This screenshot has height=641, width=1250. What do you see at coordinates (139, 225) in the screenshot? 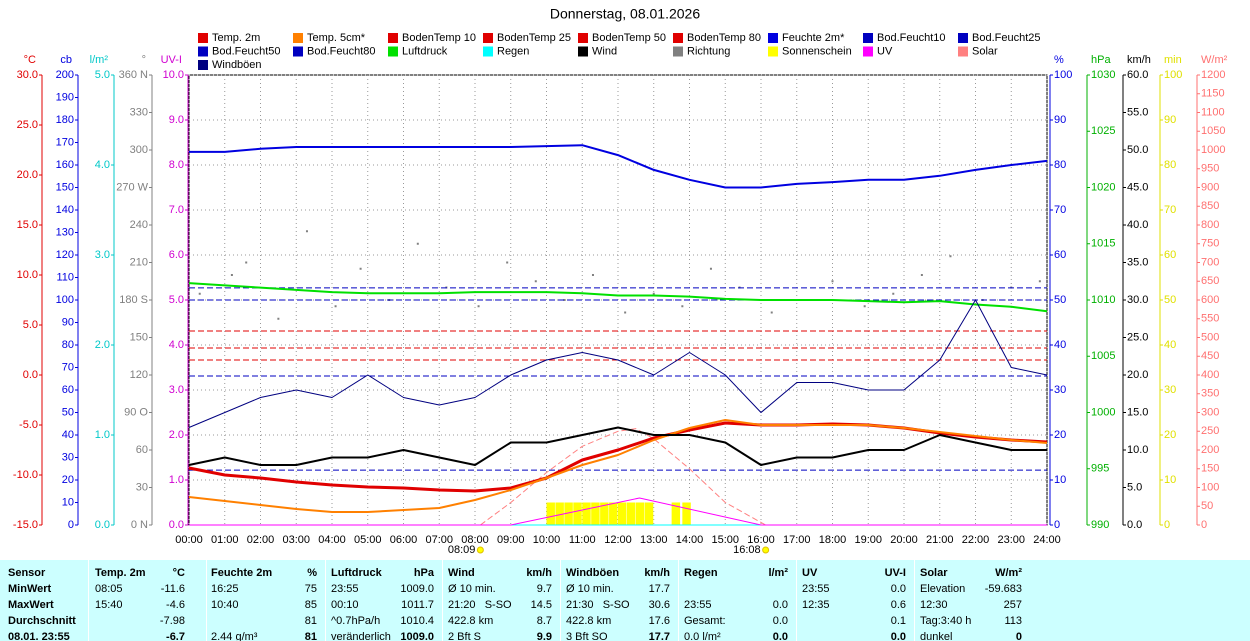
I see `y-tick-label: 240` at bounding box center [139, 225].